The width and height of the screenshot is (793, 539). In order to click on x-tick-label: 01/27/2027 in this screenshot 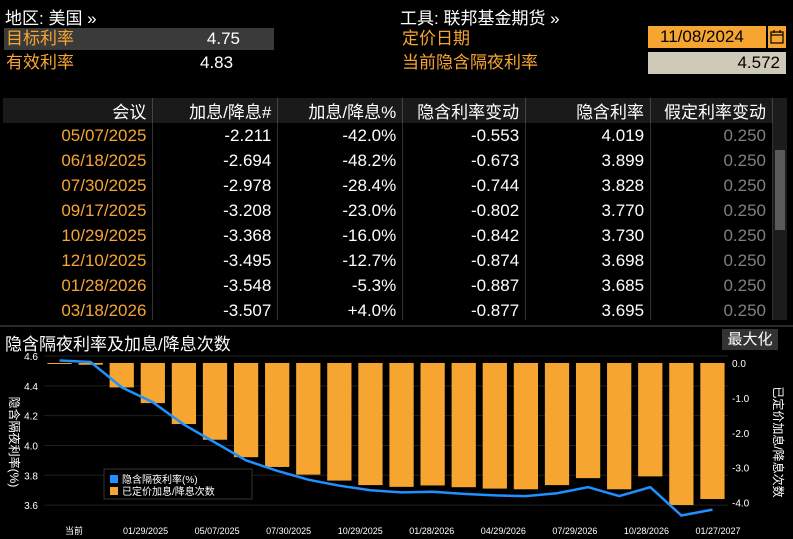, I will do `click(717, 531)`.